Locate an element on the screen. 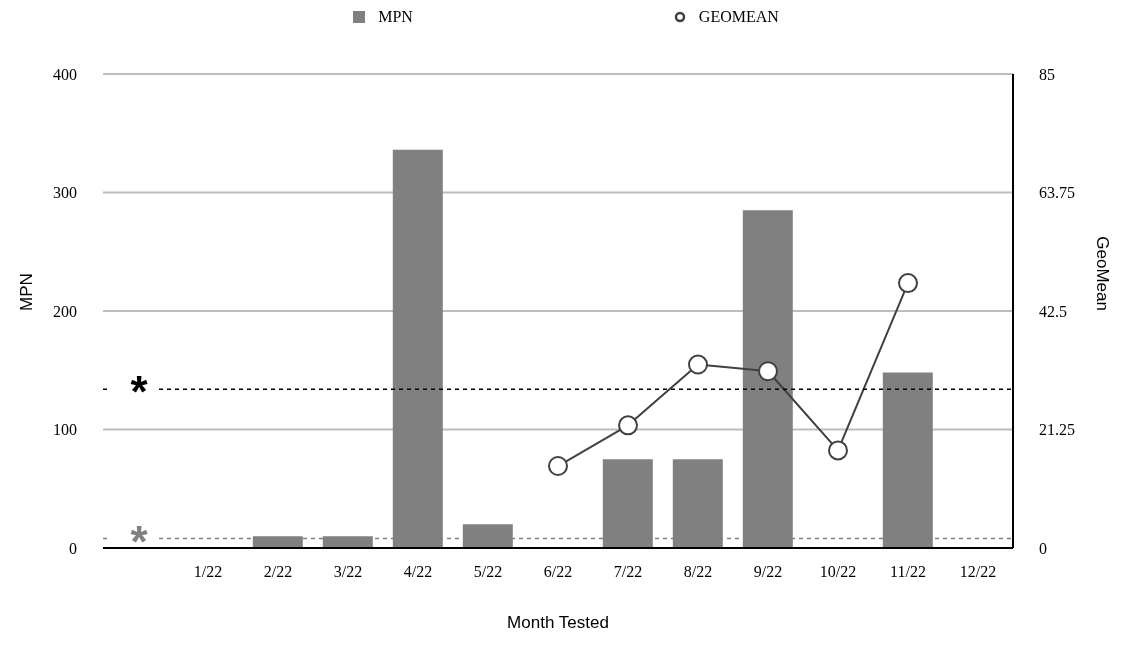 Image resolution: width=1131 pixels, height=651 pixels. x-tick-label: 9/22 is located at coordinates (768, 572).